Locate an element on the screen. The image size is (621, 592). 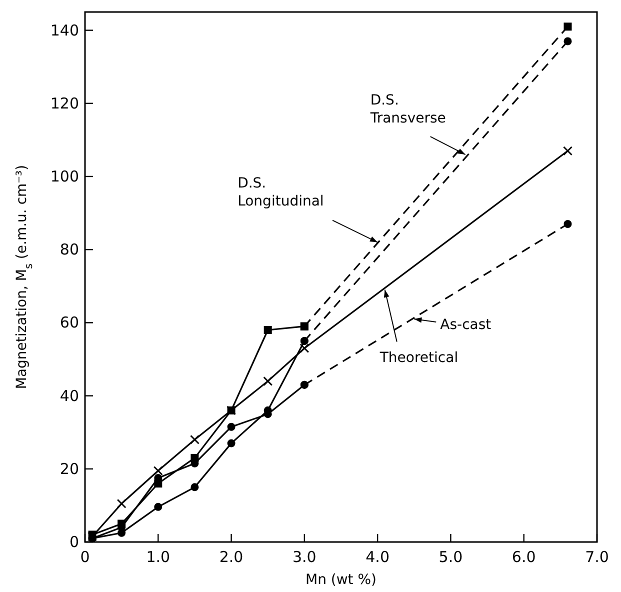
y-tick-label: 120 is located at coordinates (64, 103).